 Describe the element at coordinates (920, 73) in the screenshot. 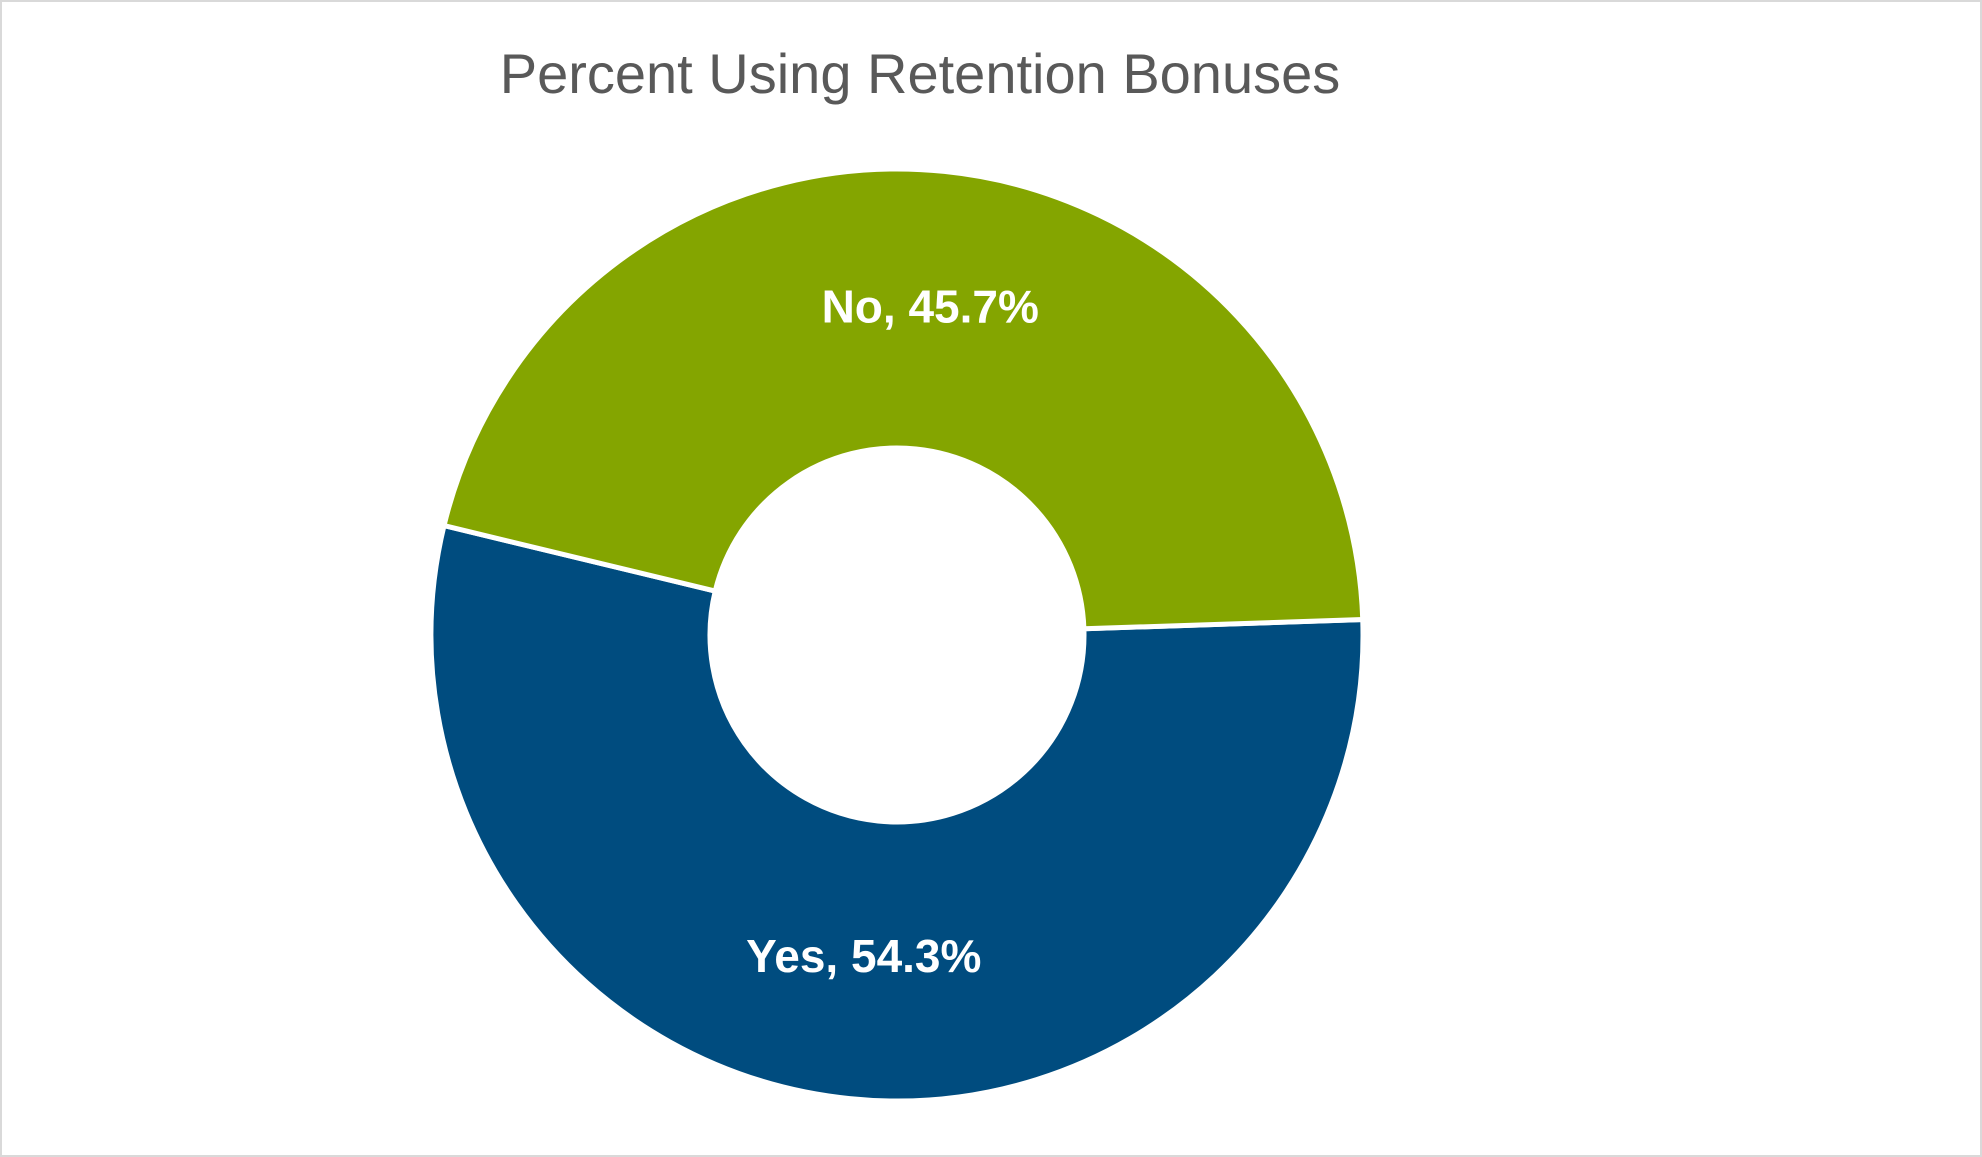

I see `chart-title: Percent Using Retention Bonuses` at that location.